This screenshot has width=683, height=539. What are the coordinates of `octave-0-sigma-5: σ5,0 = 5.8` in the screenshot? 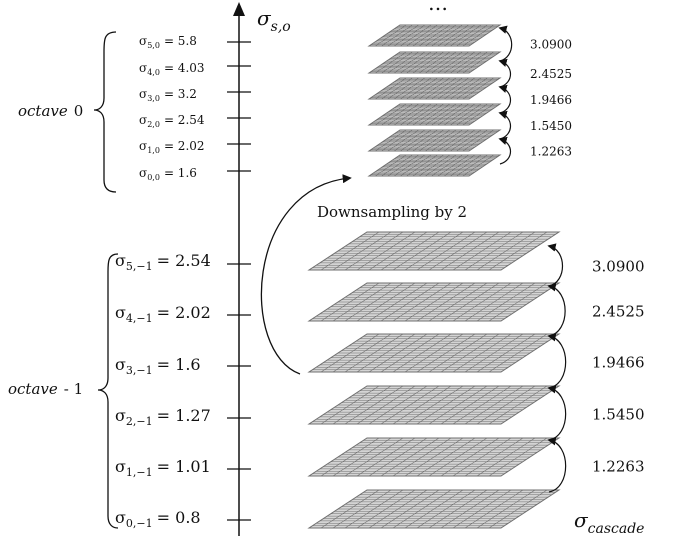 It's located at (168, 42).